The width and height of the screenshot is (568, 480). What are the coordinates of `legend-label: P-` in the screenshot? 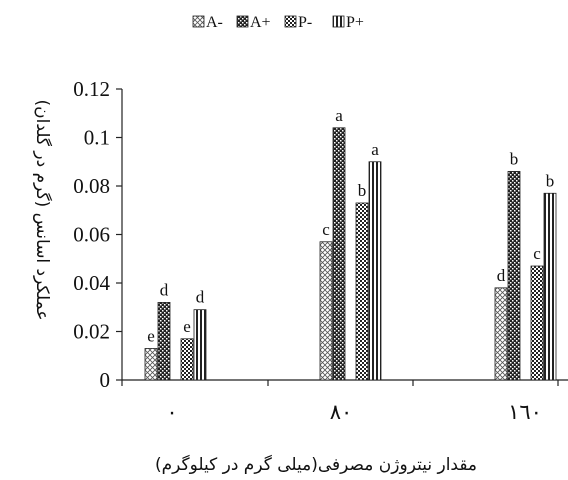 It's located at (305, 22).